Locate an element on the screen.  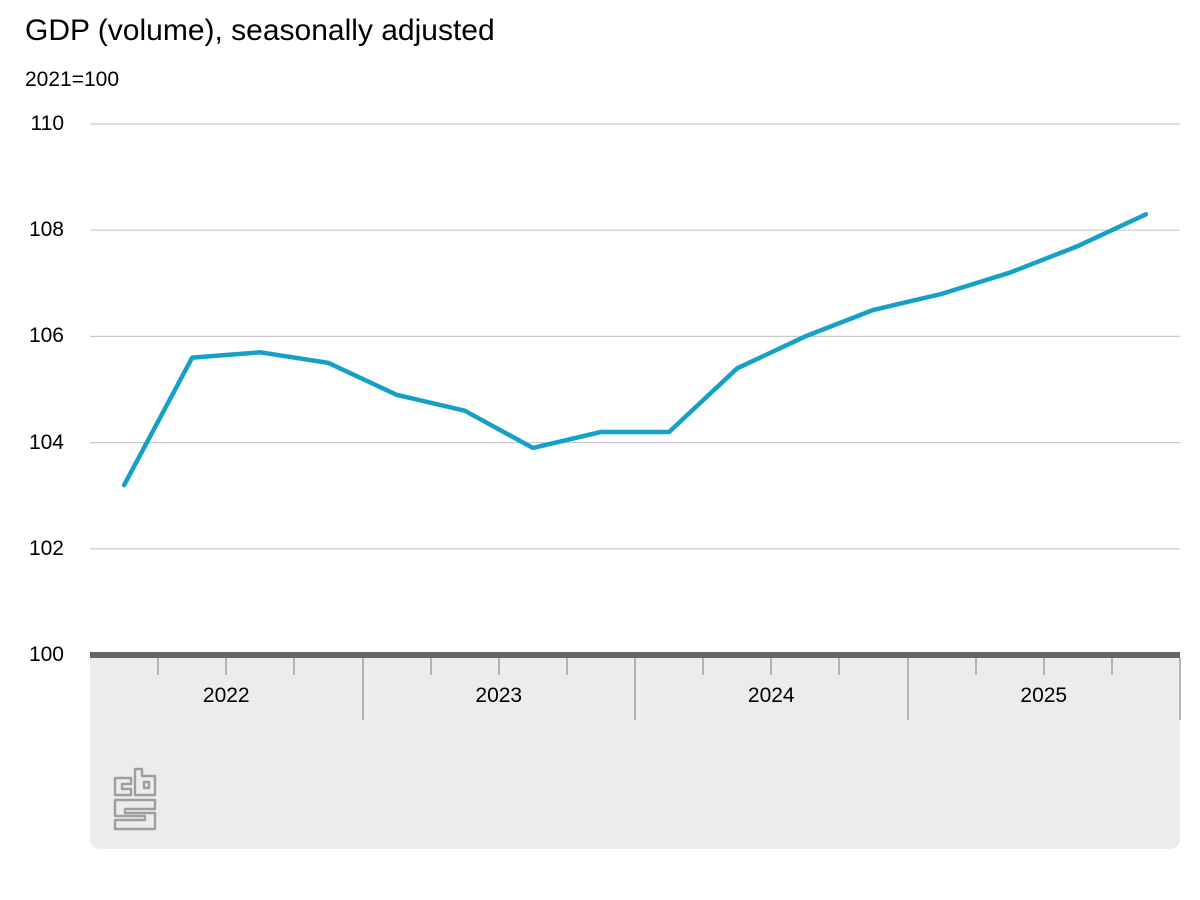
y-axis-label-110: 110 is located at coordinates (47, 123).